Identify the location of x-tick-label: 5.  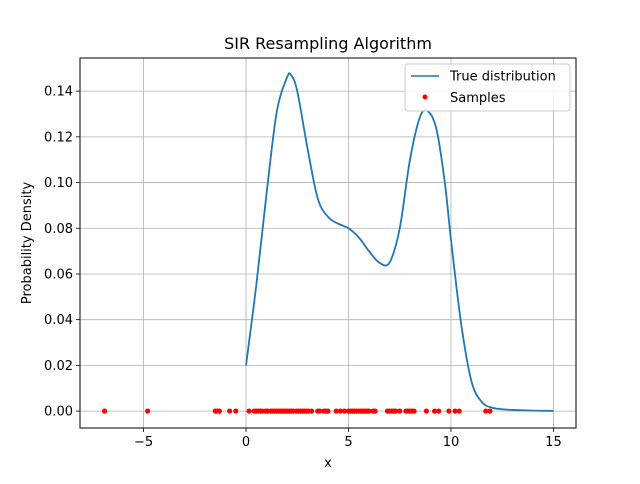
(348, 442).